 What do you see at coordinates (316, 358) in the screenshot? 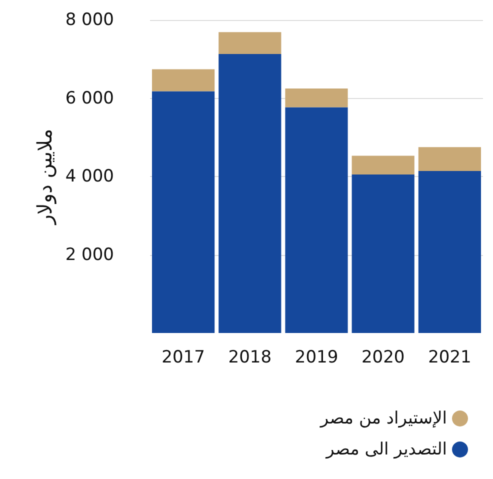
I see `x-tick-label: 2019` at bounding box center [316, 358].